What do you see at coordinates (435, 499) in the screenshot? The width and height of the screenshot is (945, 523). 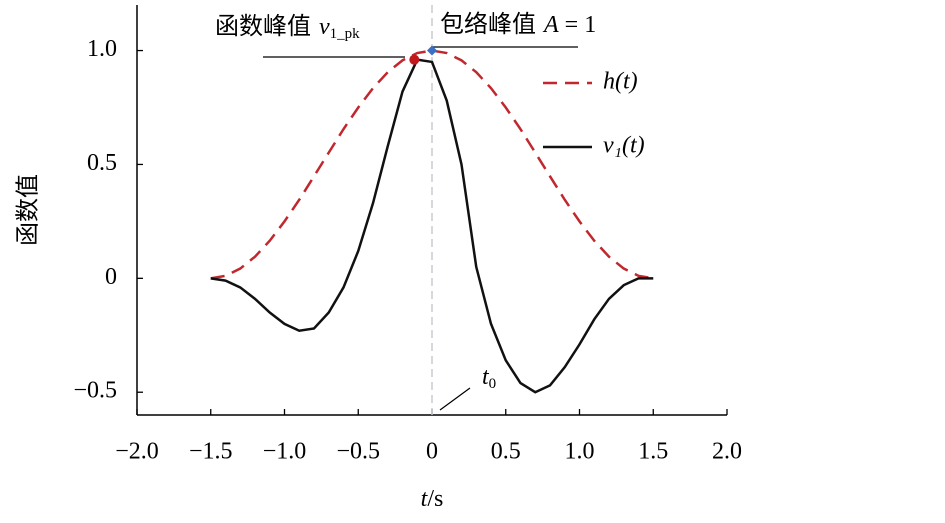 I see `x-axis-unit: /s` at bounding box center [435, 499].